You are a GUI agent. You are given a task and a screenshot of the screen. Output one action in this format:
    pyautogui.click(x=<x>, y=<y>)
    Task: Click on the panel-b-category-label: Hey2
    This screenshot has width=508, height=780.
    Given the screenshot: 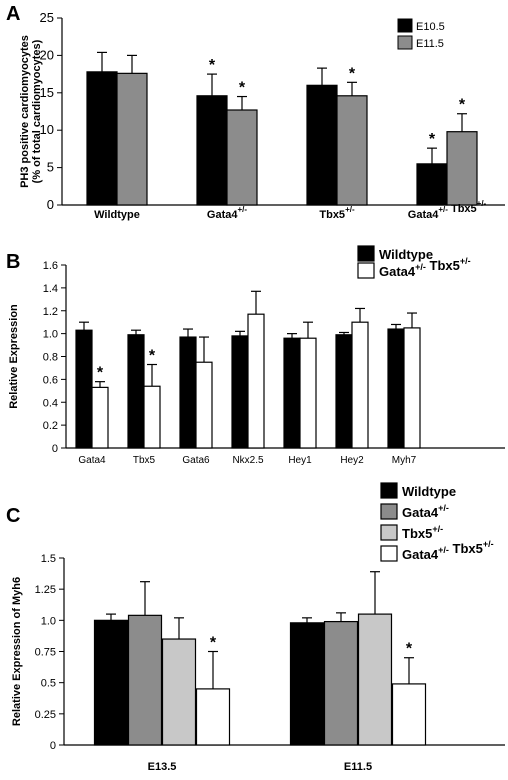 What is the action you would take?
    pyautogui.click(x=352, y=460)
    